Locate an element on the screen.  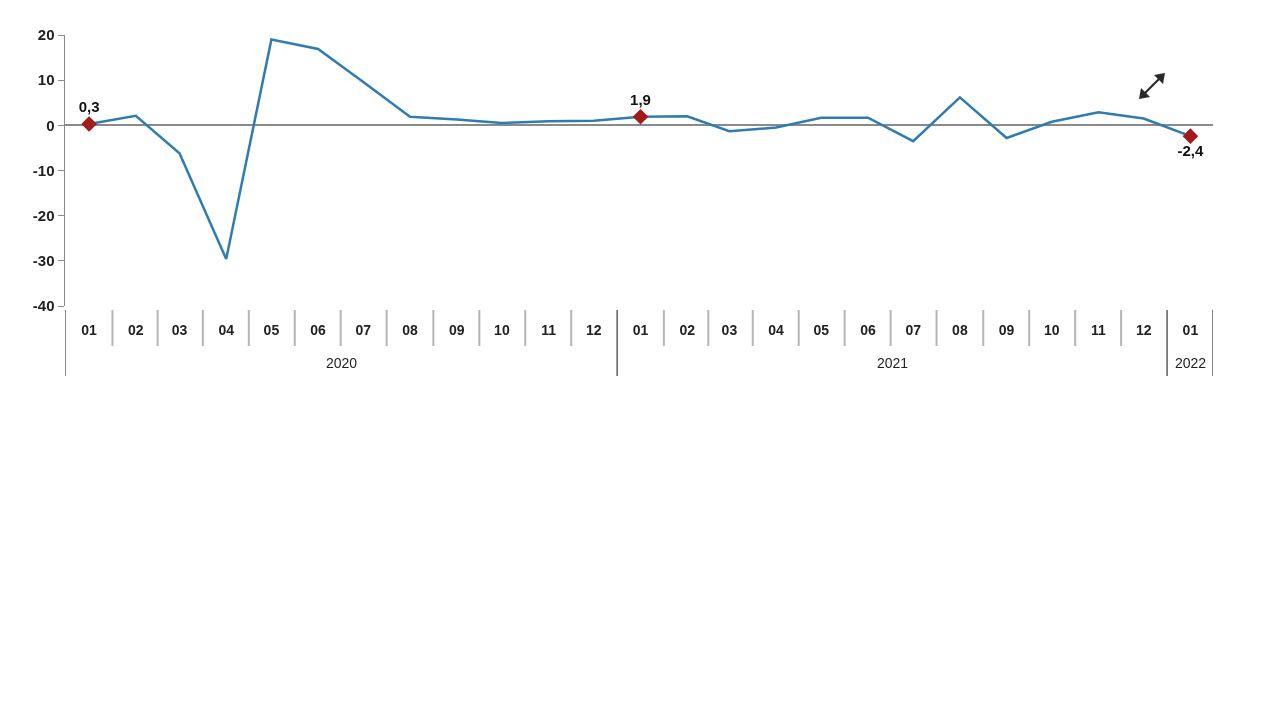
text: 2021 is located at coordinates (893, 363).